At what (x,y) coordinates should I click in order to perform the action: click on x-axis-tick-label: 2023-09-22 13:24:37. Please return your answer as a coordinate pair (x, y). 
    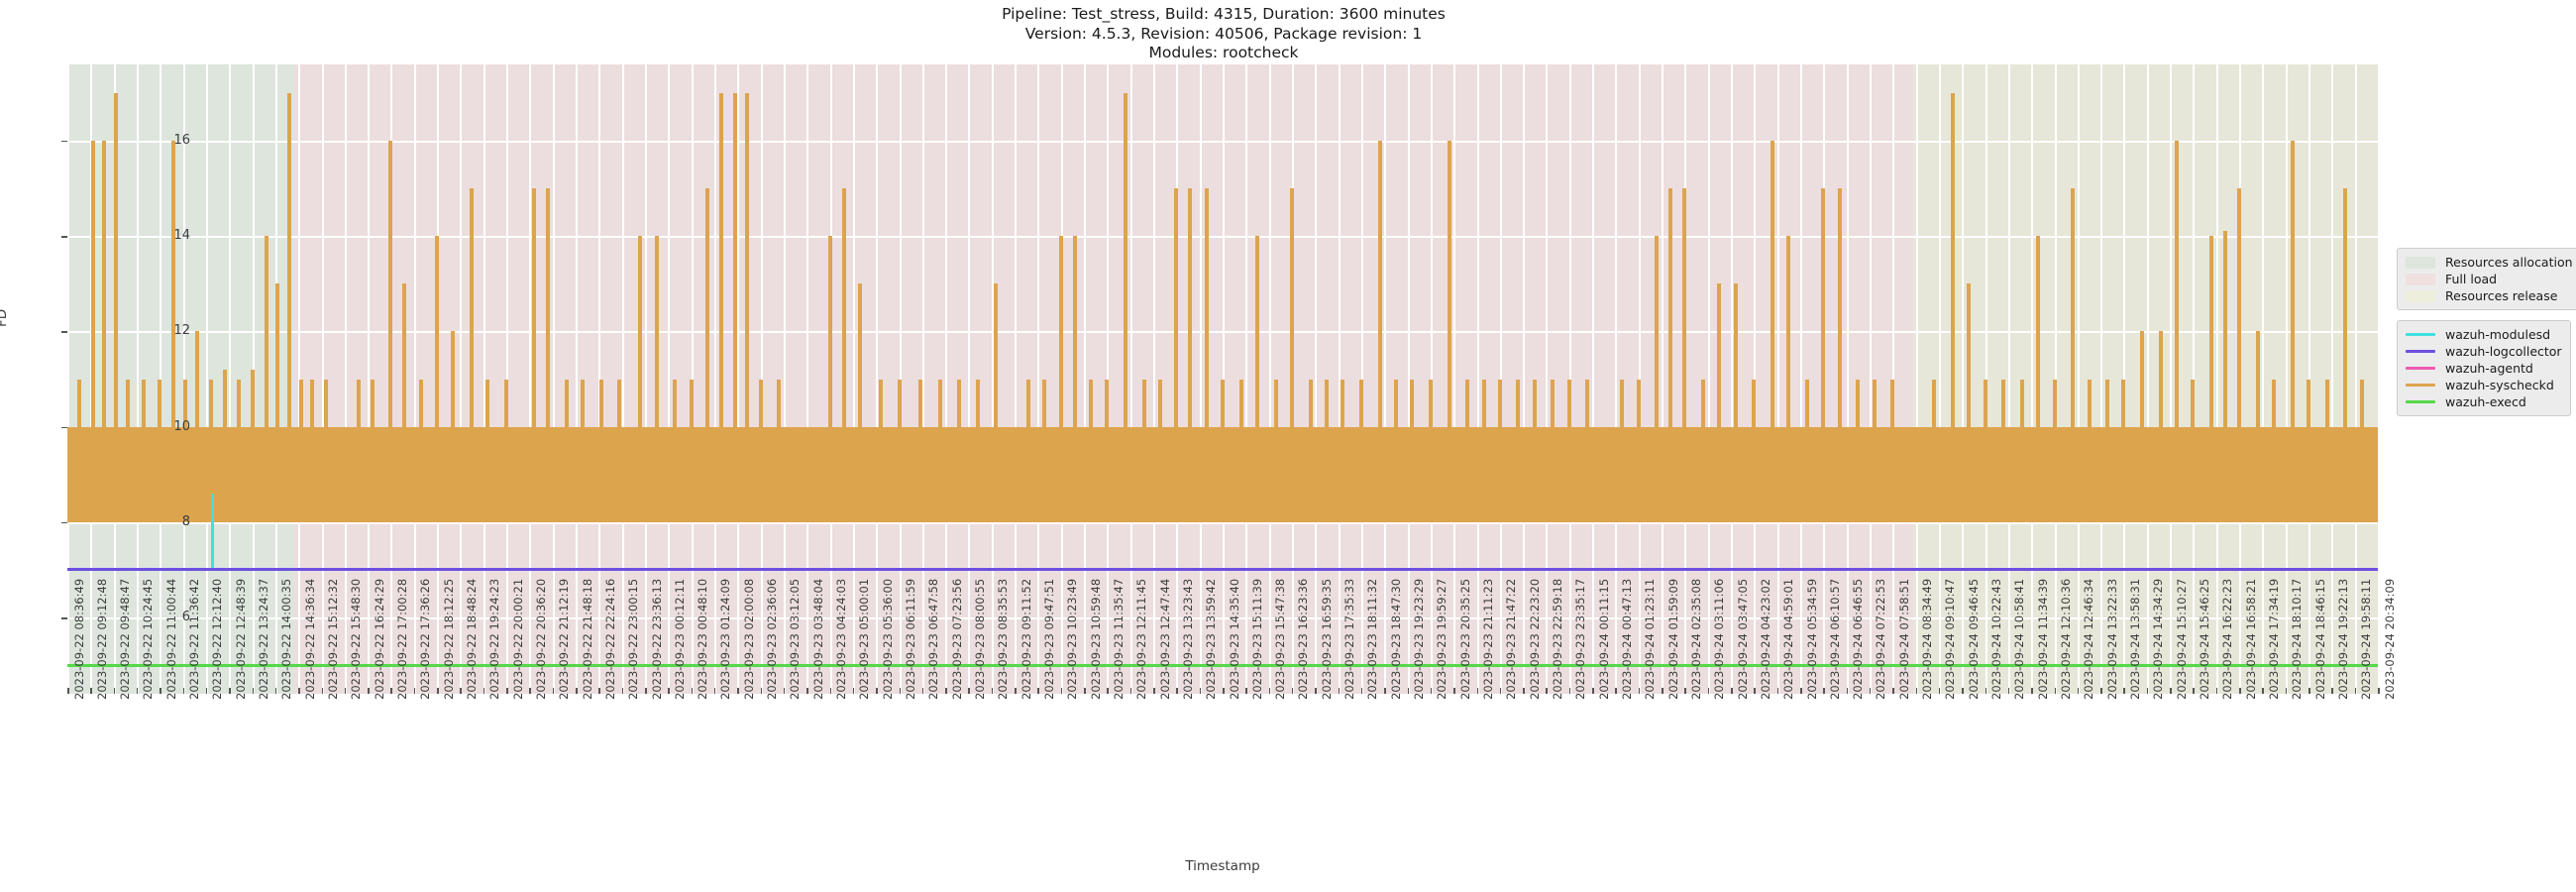
    Looking at the image, I should click on (264, 639).